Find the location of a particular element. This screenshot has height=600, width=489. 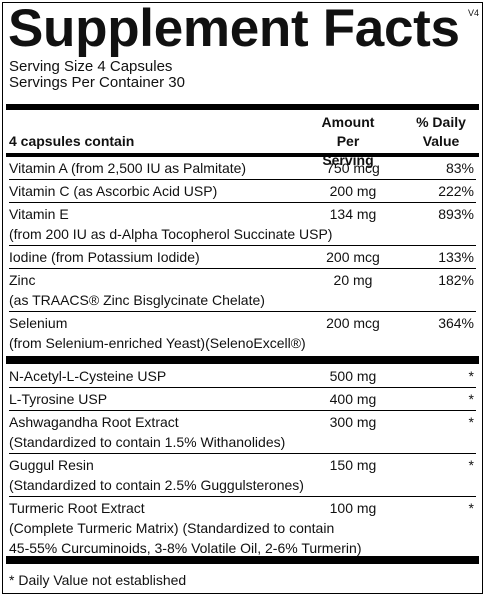

serving-line: Servings Per Container 30 is located at coordinates (97, 82).